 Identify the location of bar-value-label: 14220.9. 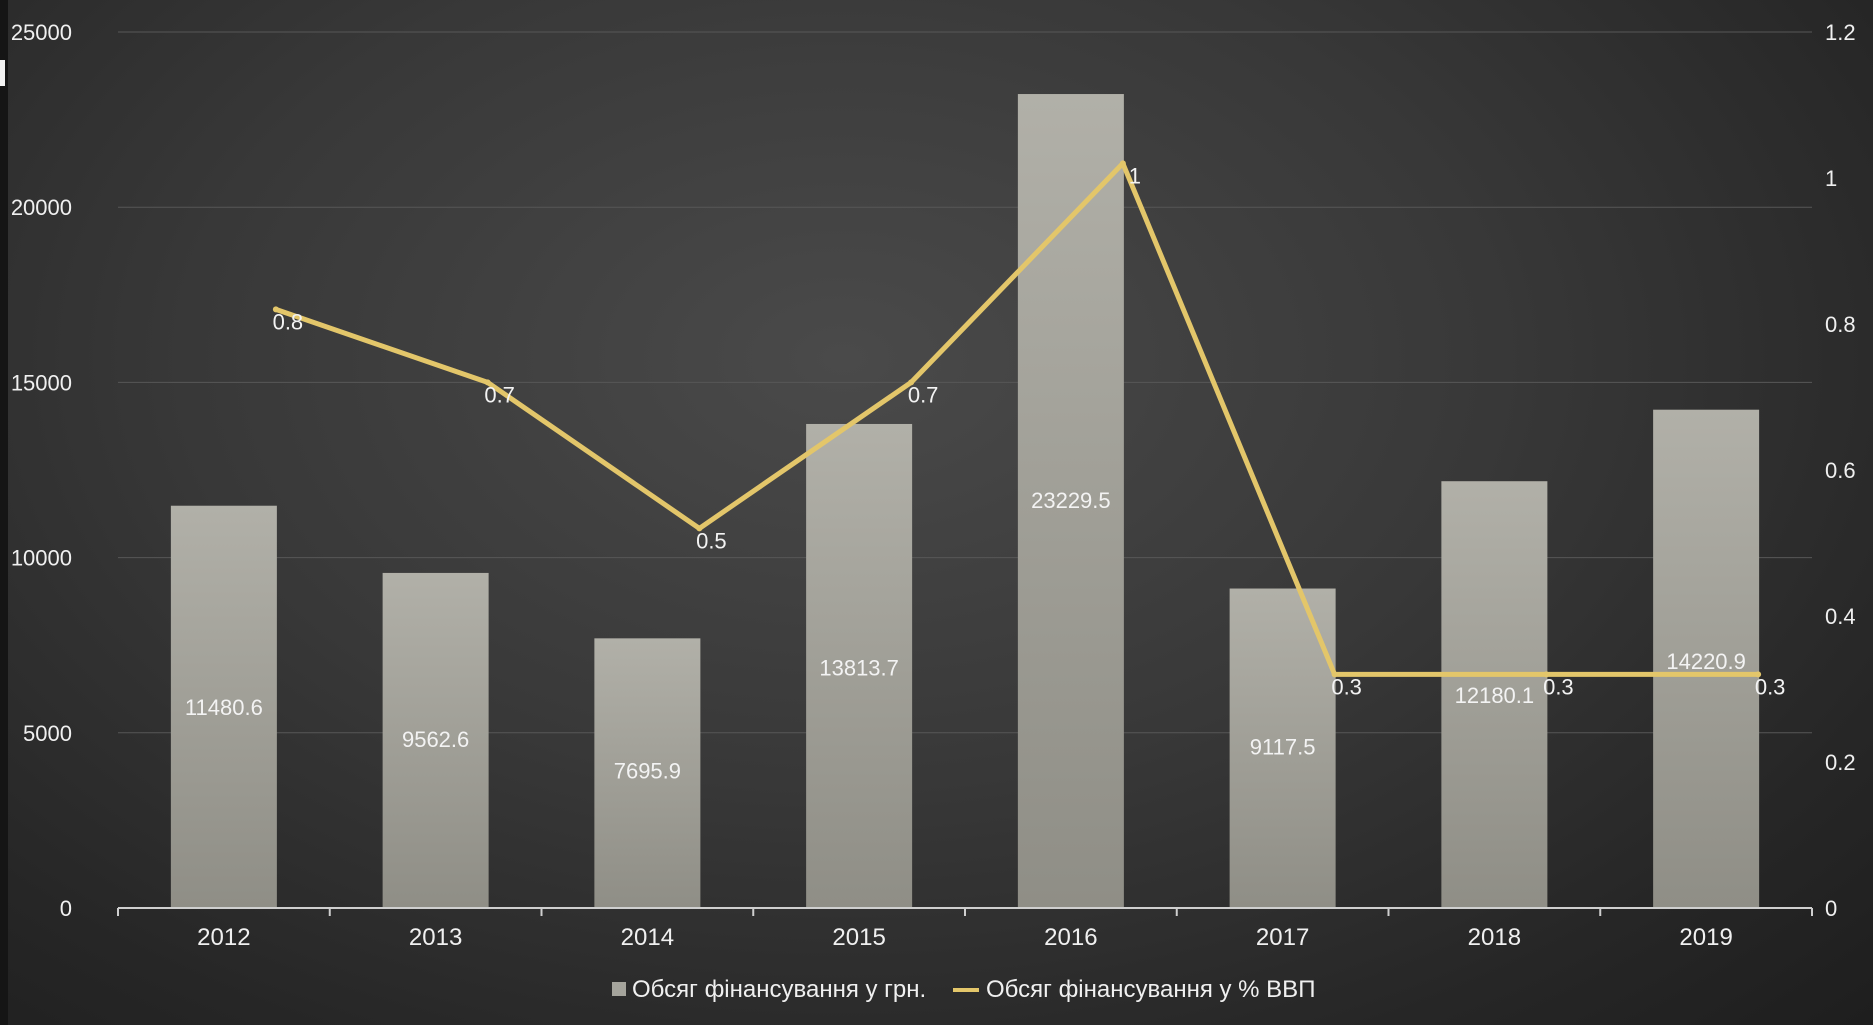
(1706, 661).